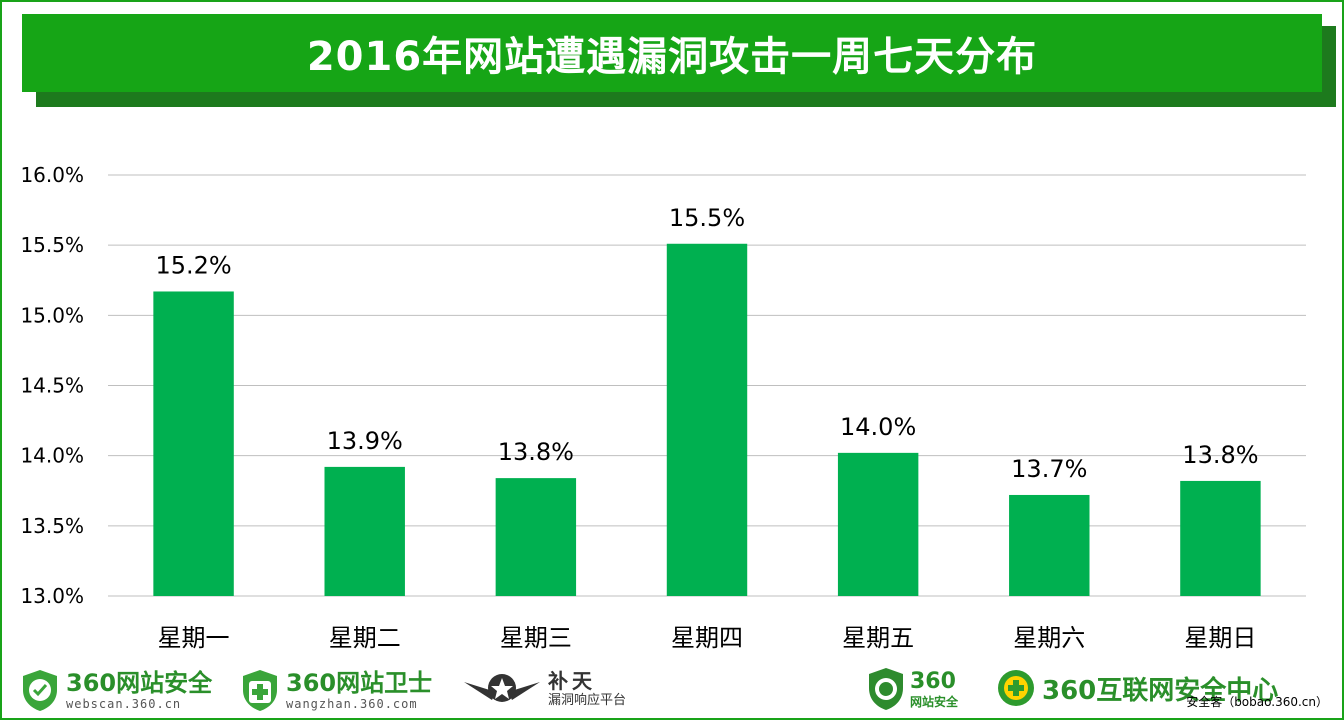  What do you see at coordinates (194, 638) in the screenshot?
I see `x-category-label: 星期一` at bounding box center [194, 638].